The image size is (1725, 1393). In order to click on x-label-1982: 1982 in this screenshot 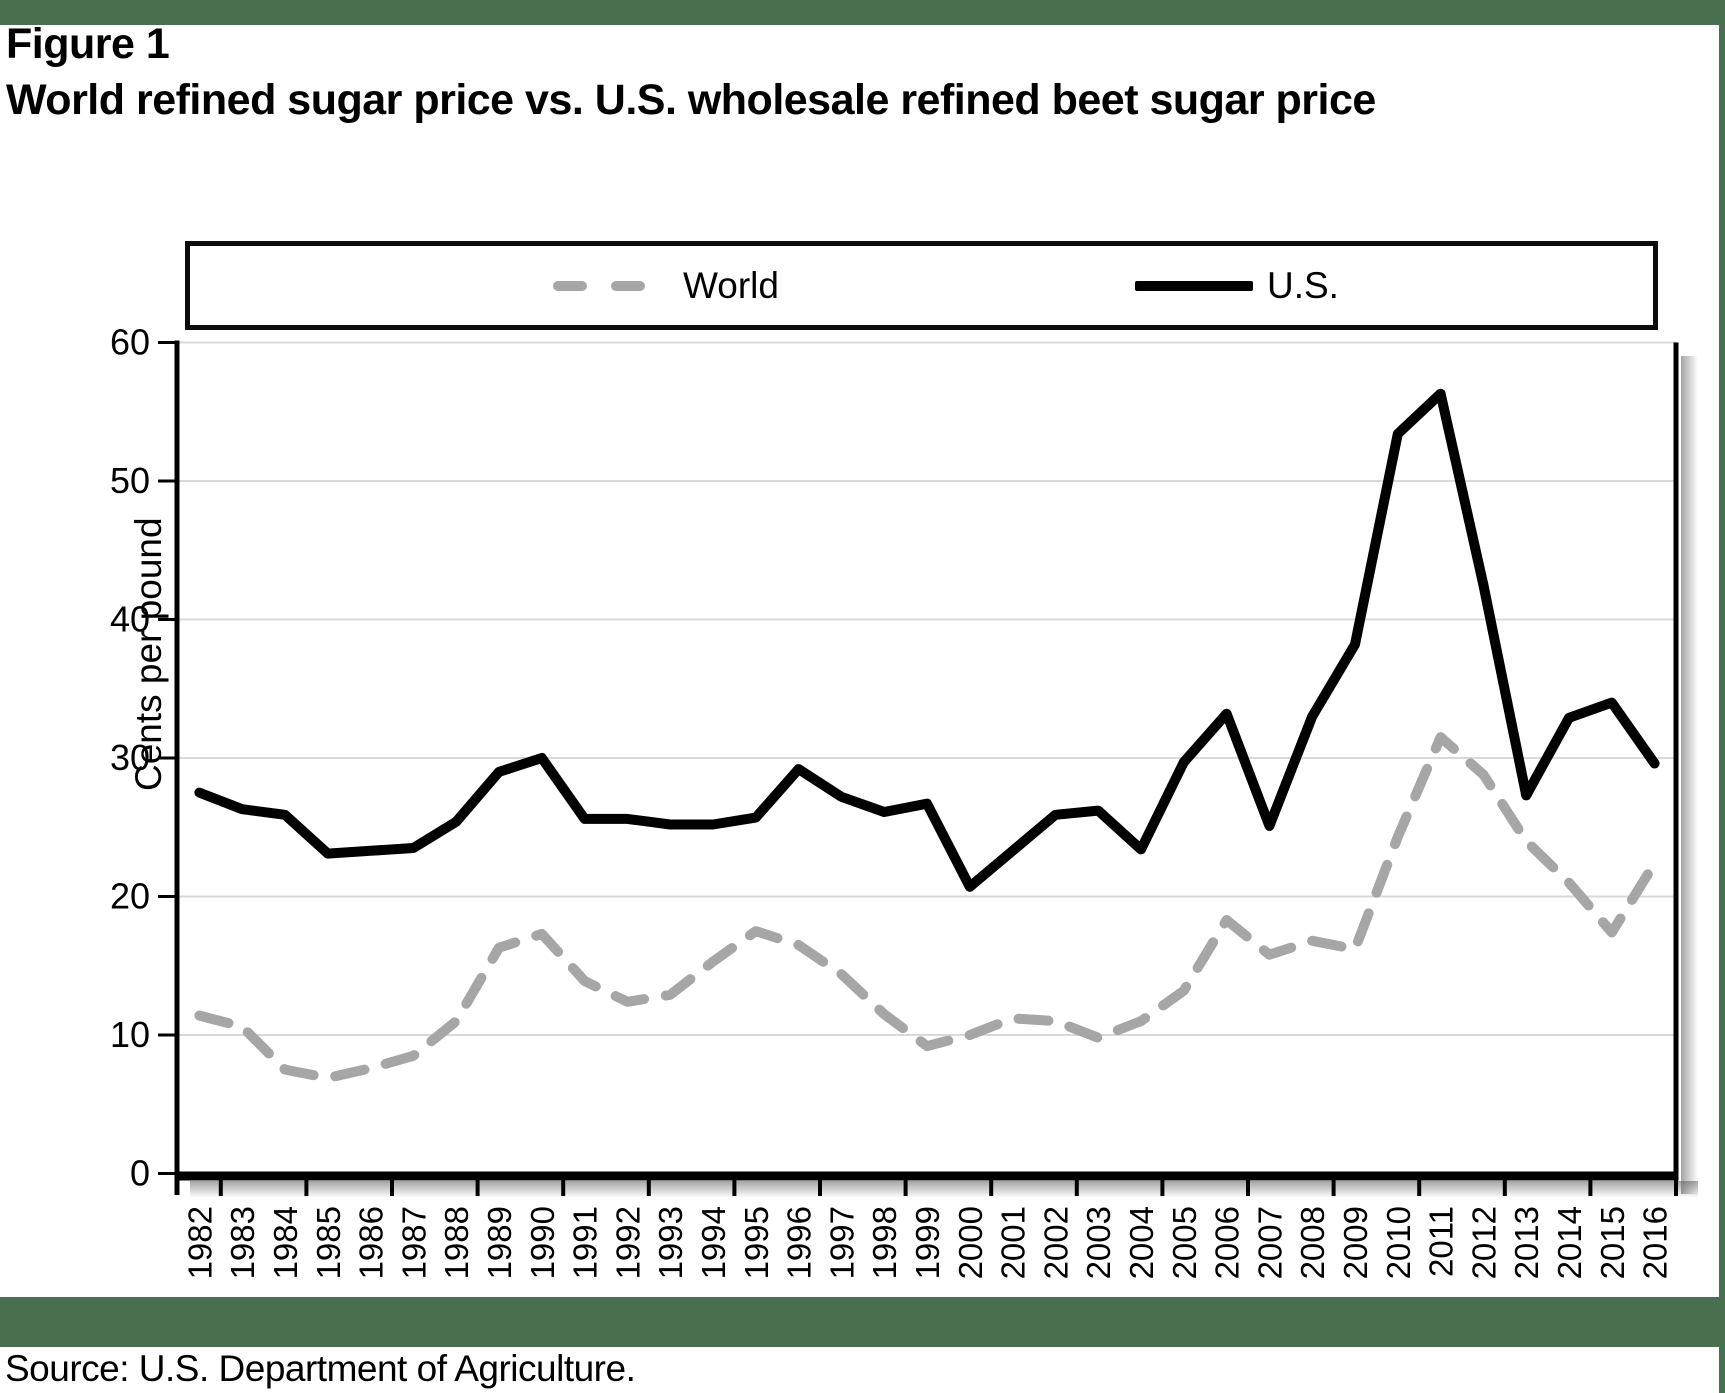, I will do `click(199, 1242)`.